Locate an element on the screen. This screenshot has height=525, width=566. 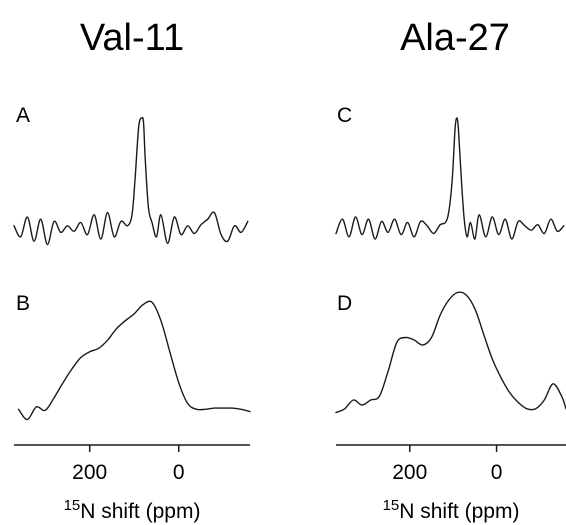
panel-letter: B is located at coordinates (23, 303).